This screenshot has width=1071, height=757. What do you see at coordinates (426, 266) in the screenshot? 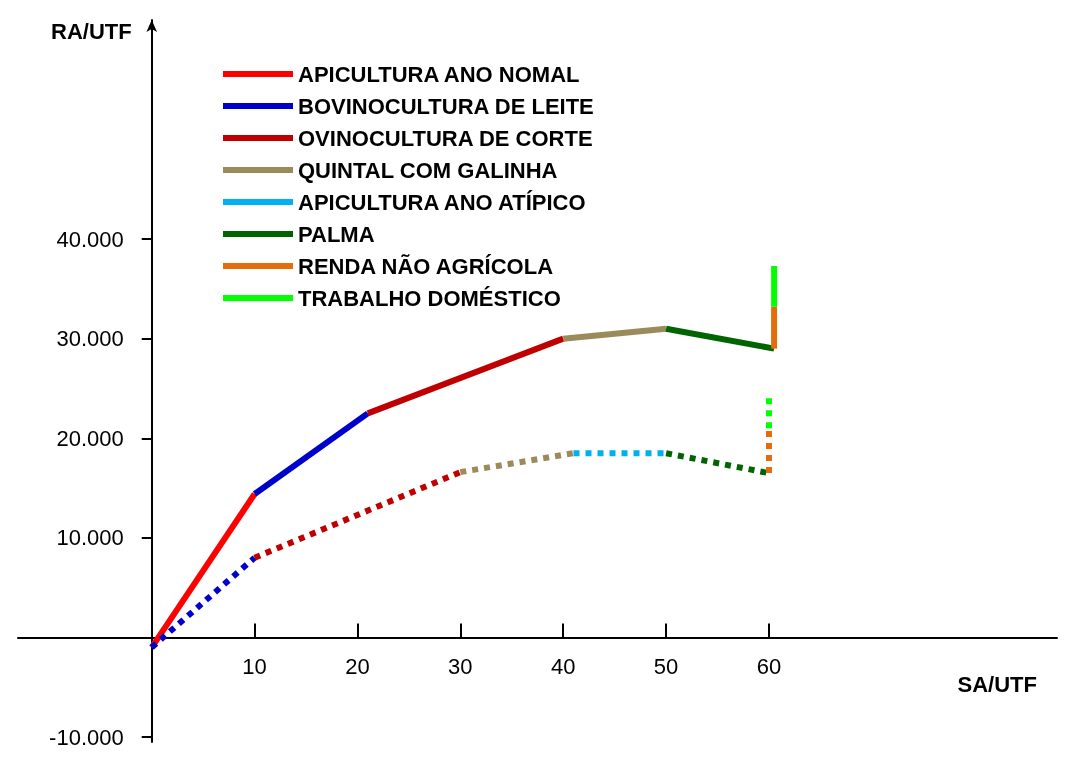
I see `legend-label: RENDA NÃO AGRÍCOLA` at bounding box center [426, 266].